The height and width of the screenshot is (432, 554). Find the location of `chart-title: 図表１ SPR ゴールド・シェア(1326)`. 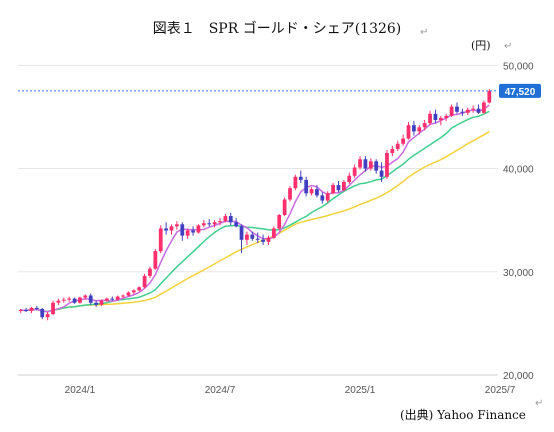

chart-title: 図表１ SPR ゴールド・シェア(1326) is located at coordinates (277, 28).